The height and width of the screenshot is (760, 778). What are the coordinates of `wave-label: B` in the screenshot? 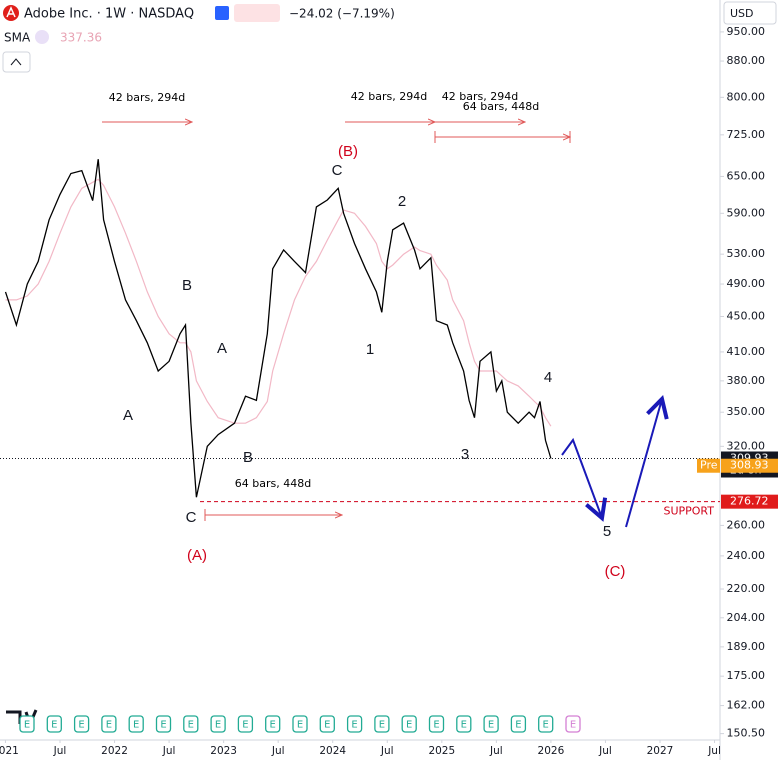 It's located at (187, 285).